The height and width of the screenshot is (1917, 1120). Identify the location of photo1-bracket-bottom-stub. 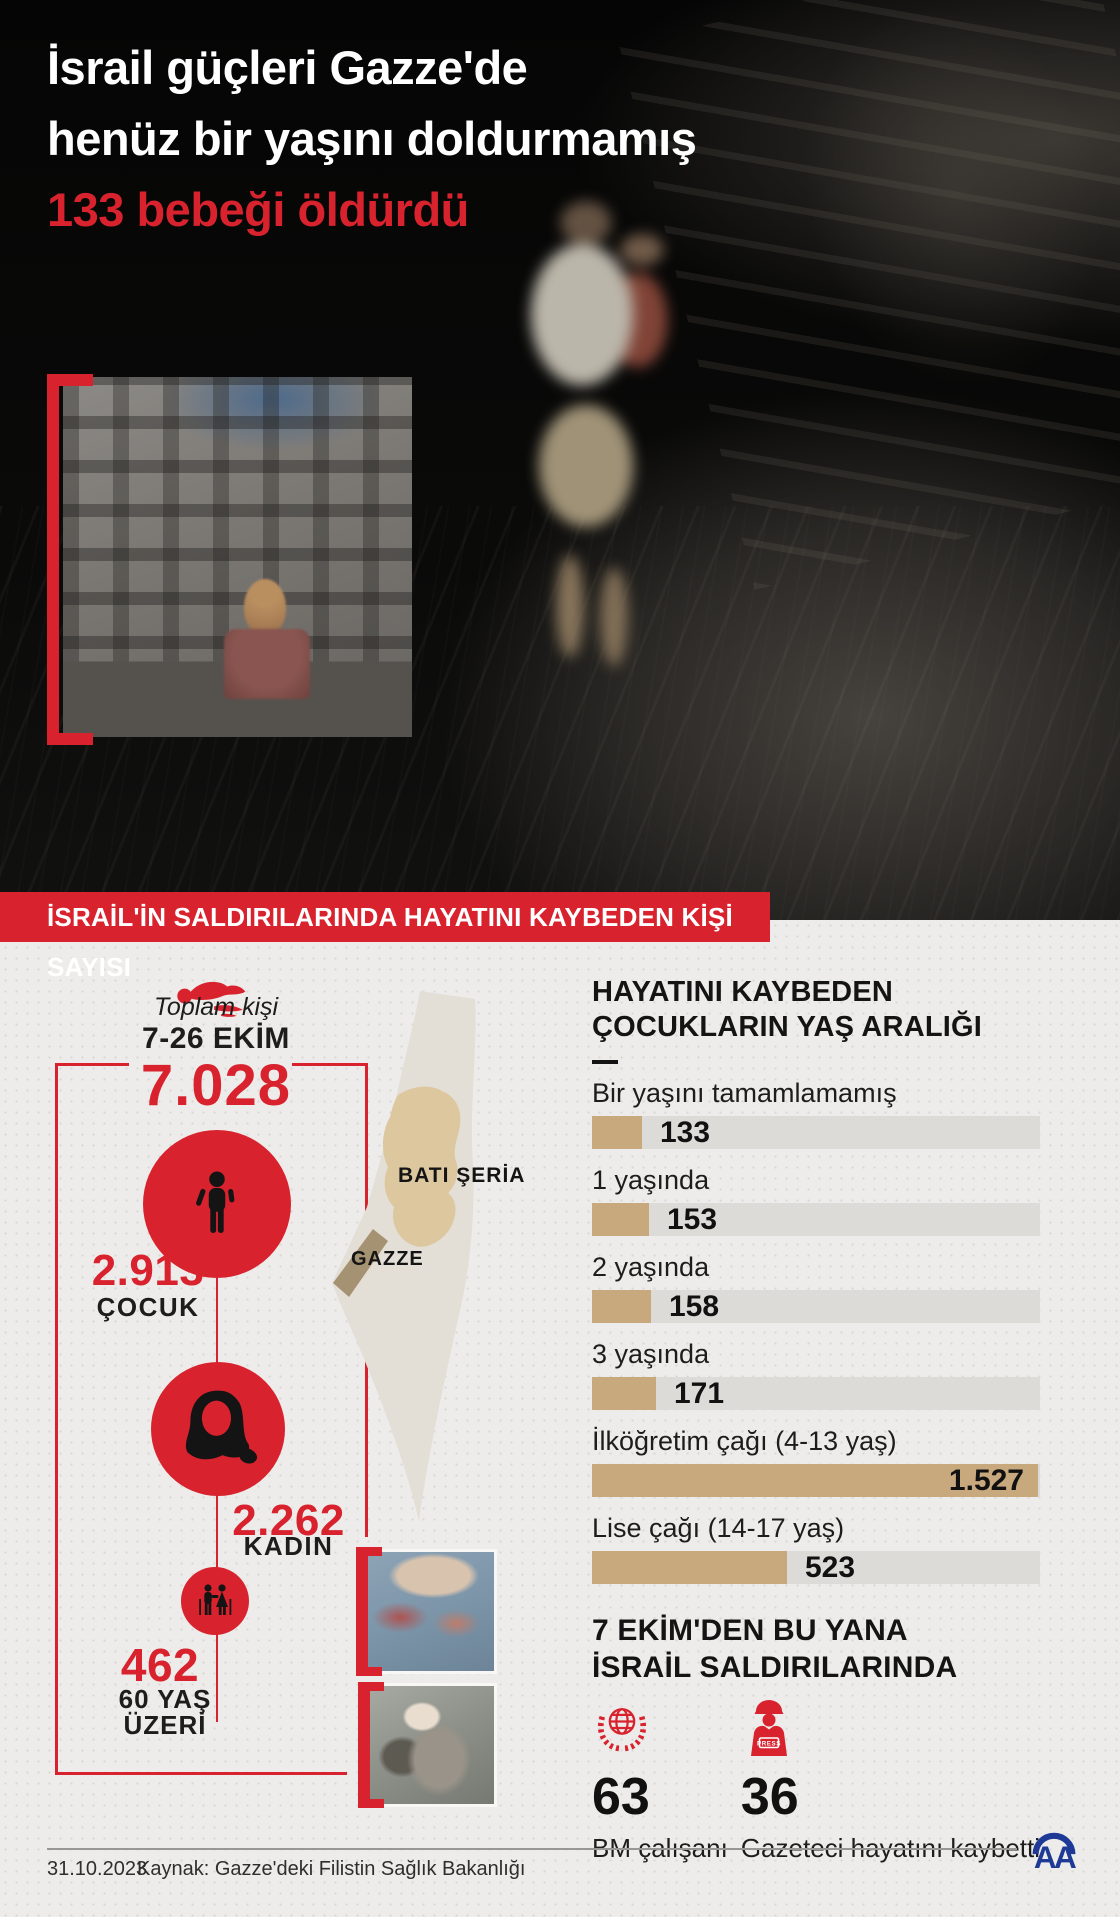
(369, 1671).